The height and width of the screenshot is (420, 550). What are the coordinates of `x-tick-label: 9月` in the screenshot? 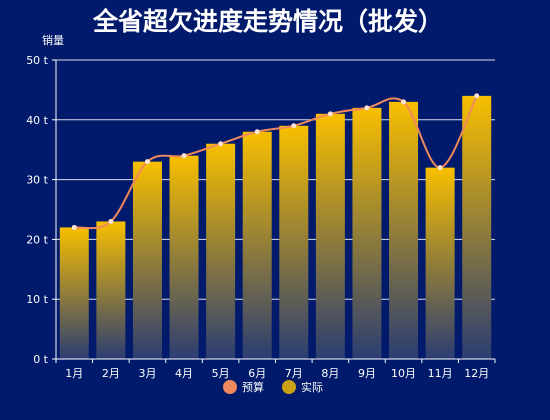 It's located at (367, 373).